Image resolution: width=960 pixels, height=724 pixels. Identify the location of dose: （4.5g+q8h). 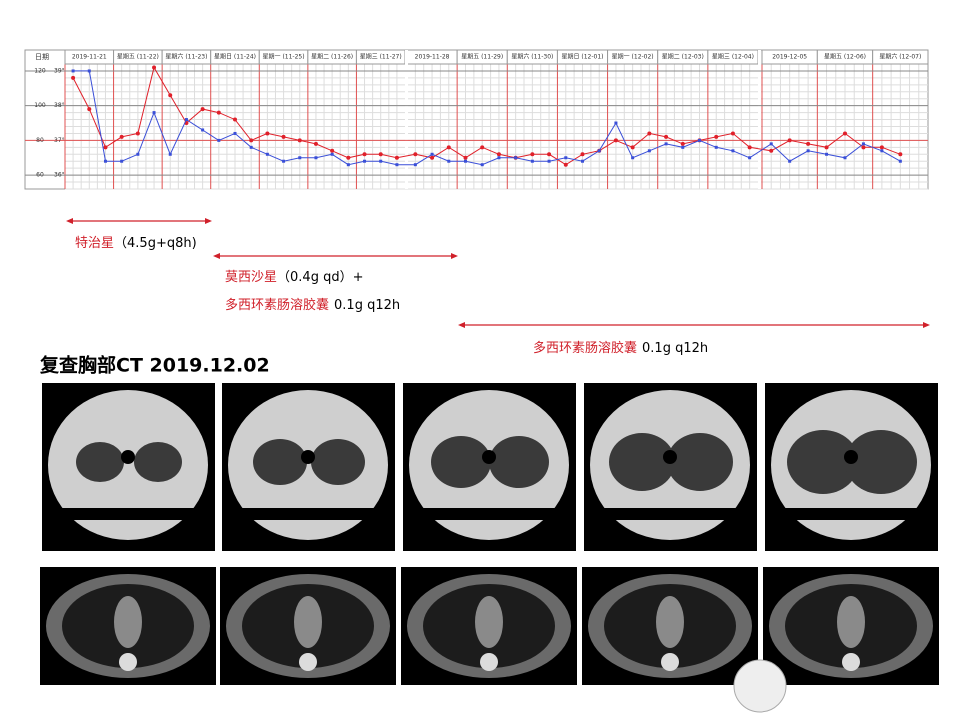
(155, 243).